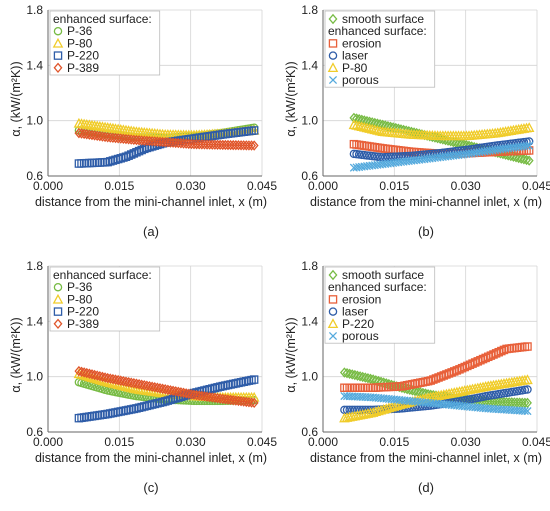 The image size is (550, 511). What do you see at coordinates (83, 56) in the screenshot?
I see `legend-entry-label: P-220` at bounding box center [83, 56].